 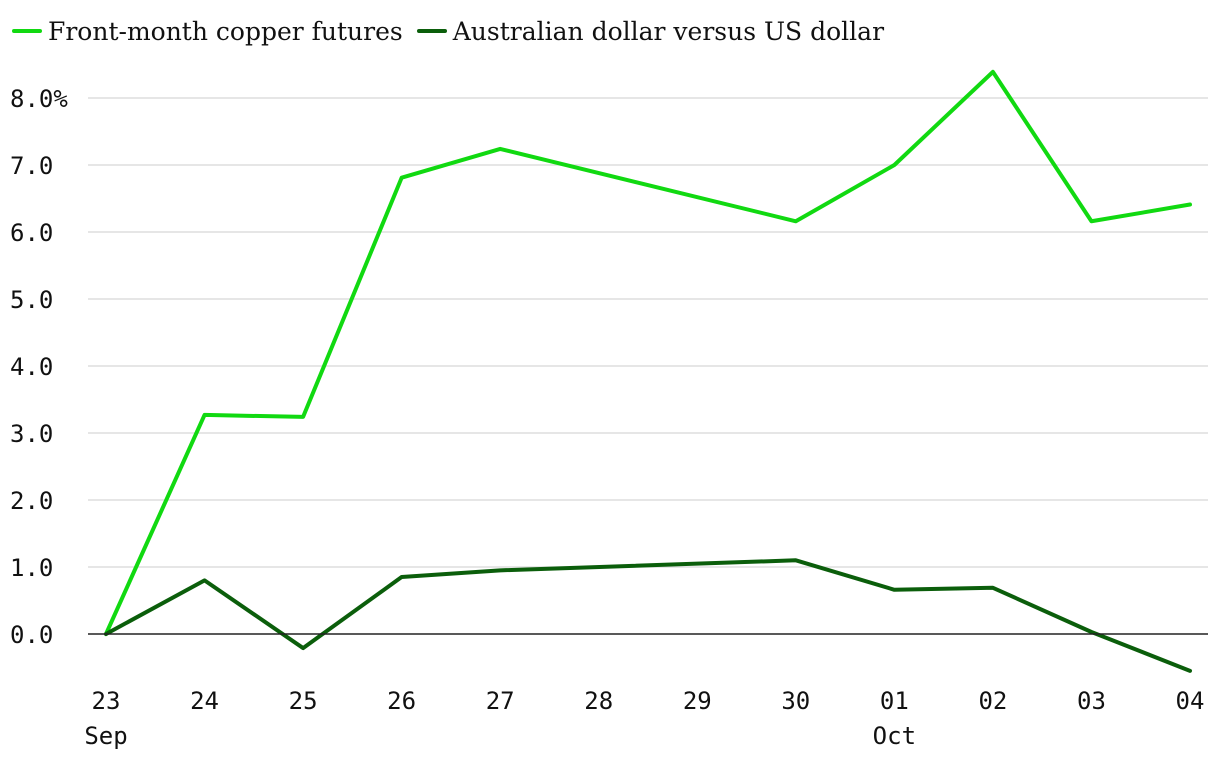 I want to click on x-tick-label: 27, so click(x=500, y=701).